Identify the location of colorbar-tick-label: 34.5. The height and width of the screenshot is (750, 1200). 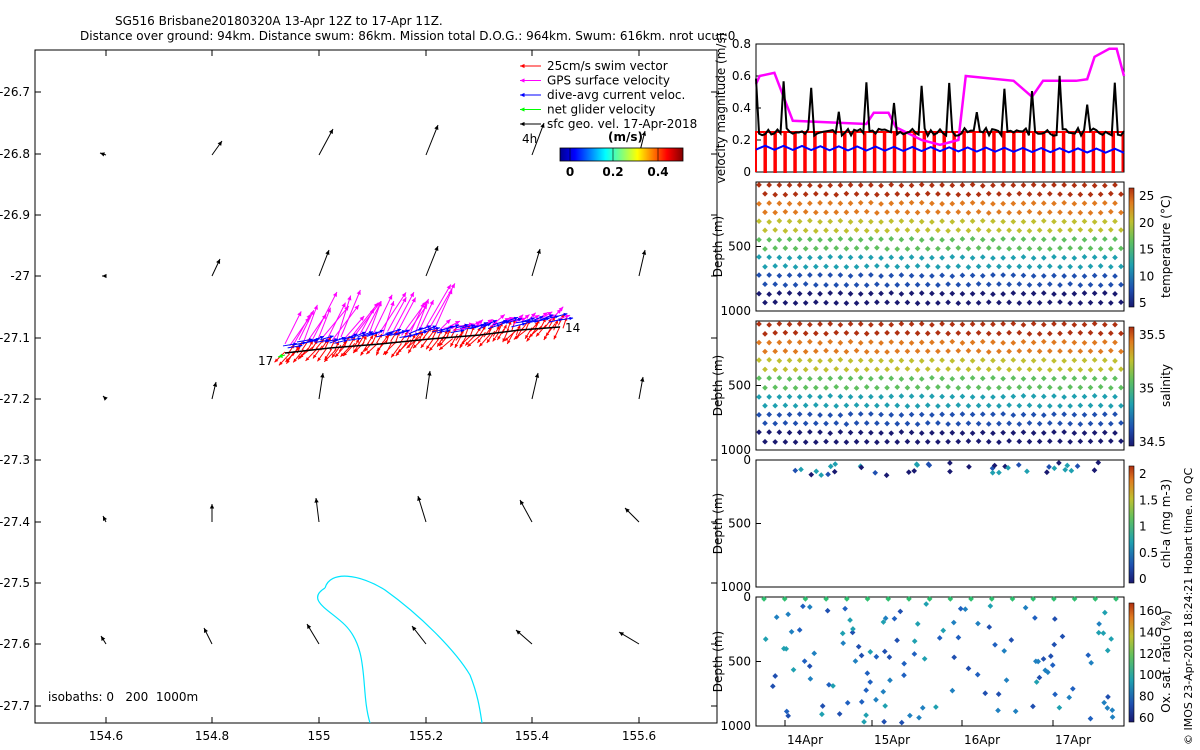
(1152, 442).